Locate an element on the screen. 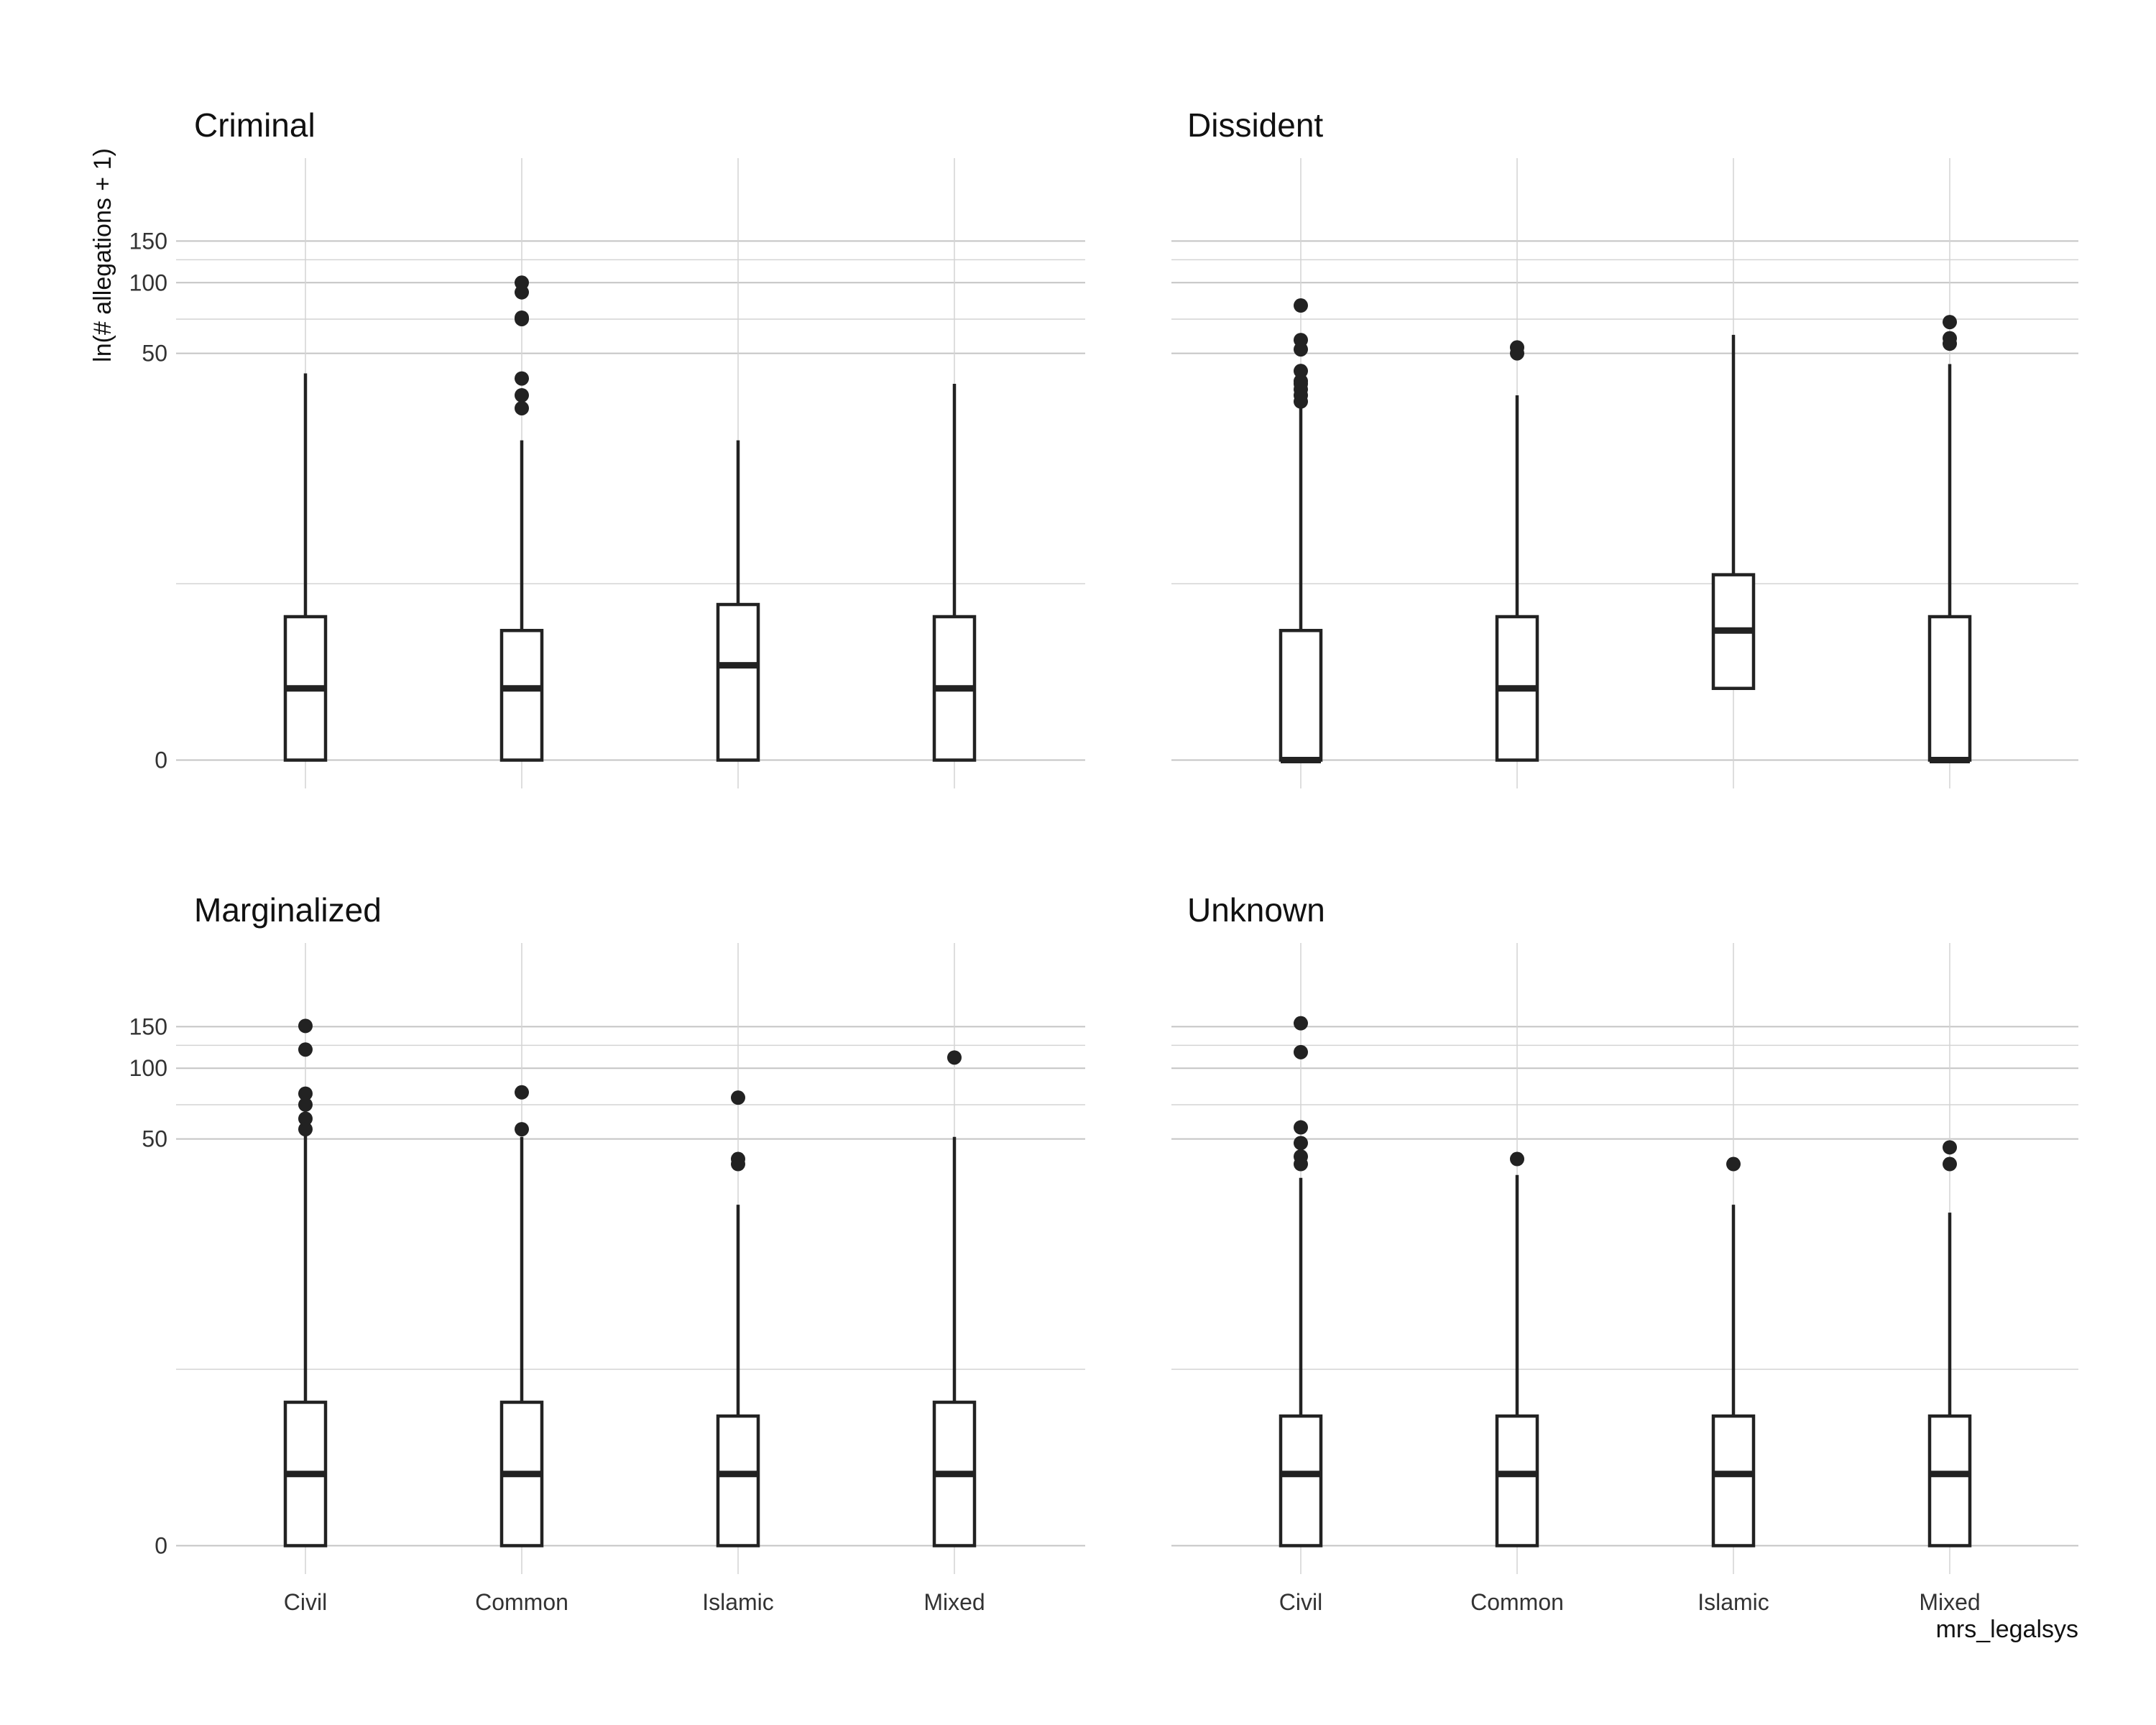 The height and width of the screenshot is (1725, 2156). panel-title: Unknown is located at coordinates (1256, 910).